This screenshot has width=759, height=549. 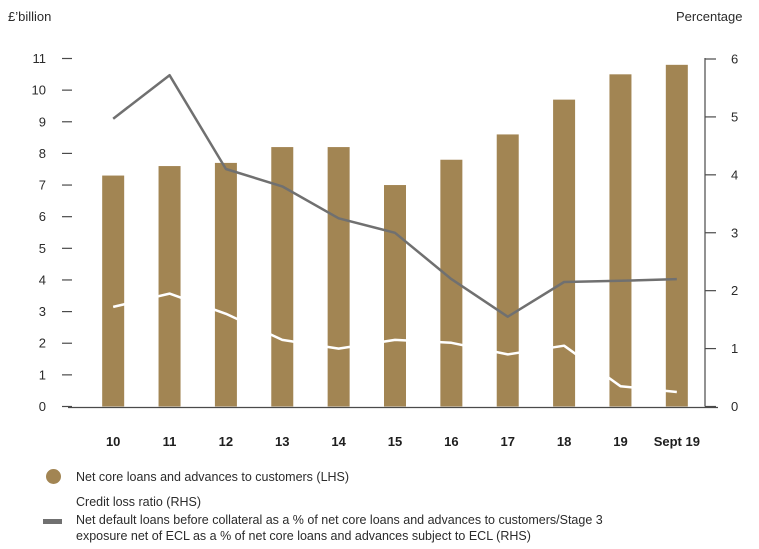 What do you see at coordinates (42, 248) in the screenshot?
I see `left-axis-tick-label: 5` at bounding box center [42, 248].